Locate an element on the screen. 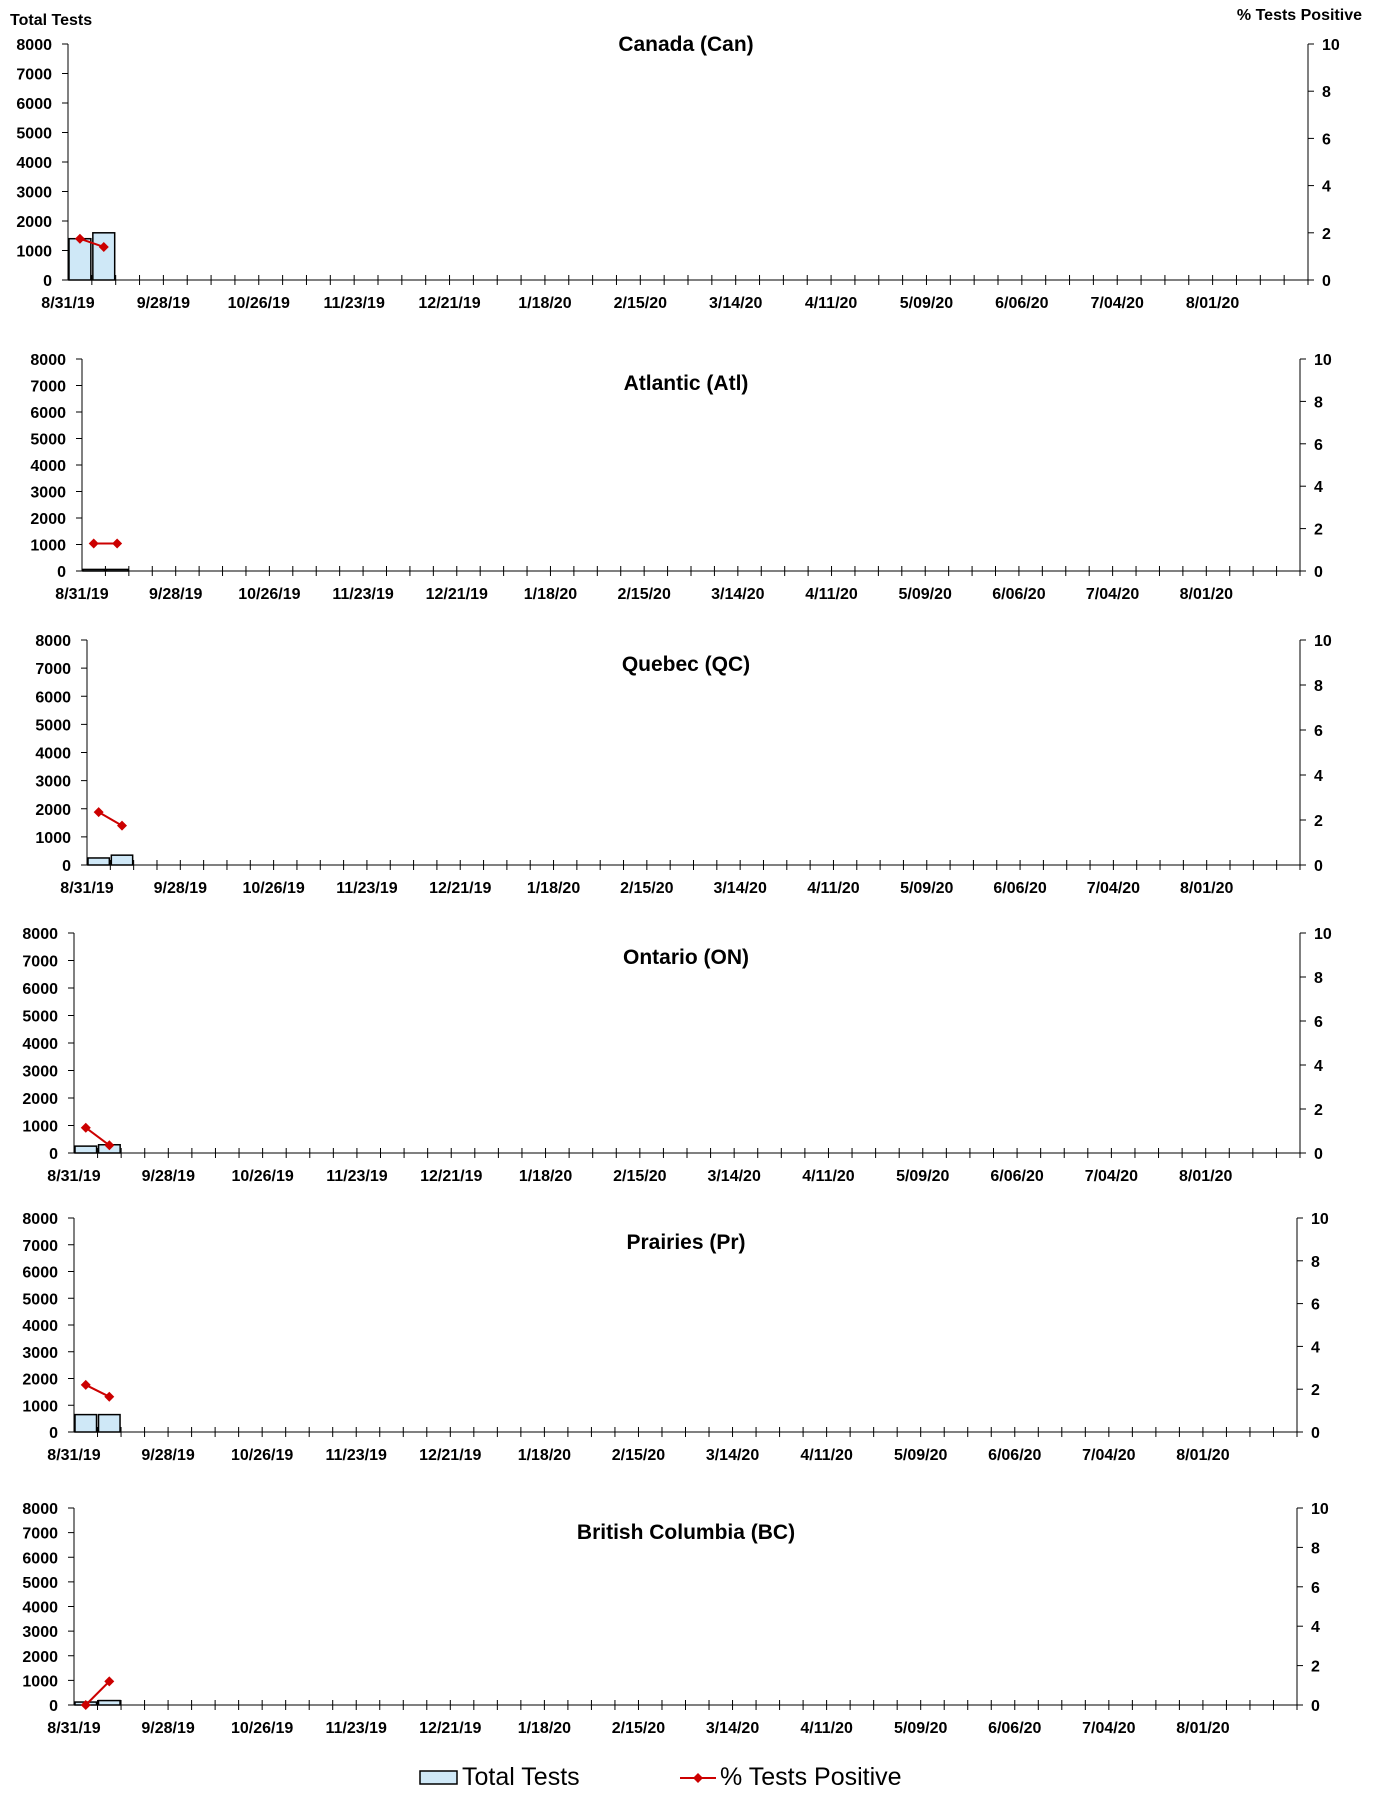 The height and width of the screenshot is (1800, 1379). x-tick-label: 8/01/20 is located at coordinates (1205, 1176).